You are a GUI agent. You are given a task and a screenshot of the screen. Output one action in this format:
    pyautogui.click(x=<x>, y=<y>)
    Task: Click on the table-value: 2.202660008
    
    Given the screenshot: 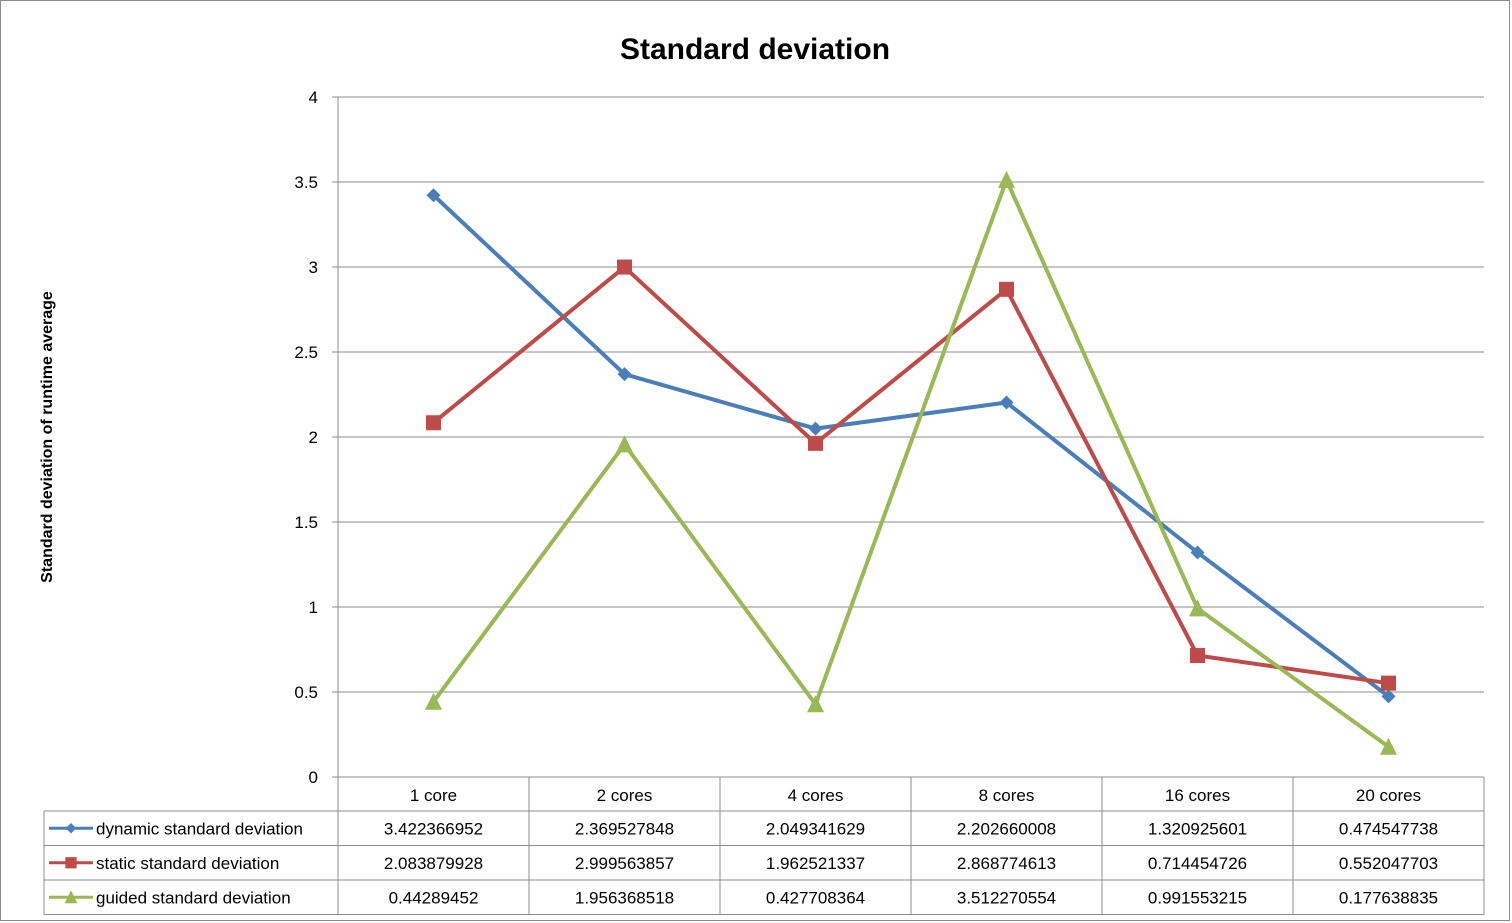 What is the action you would take?
    pyautogui.click(x=1006, y=828)
    